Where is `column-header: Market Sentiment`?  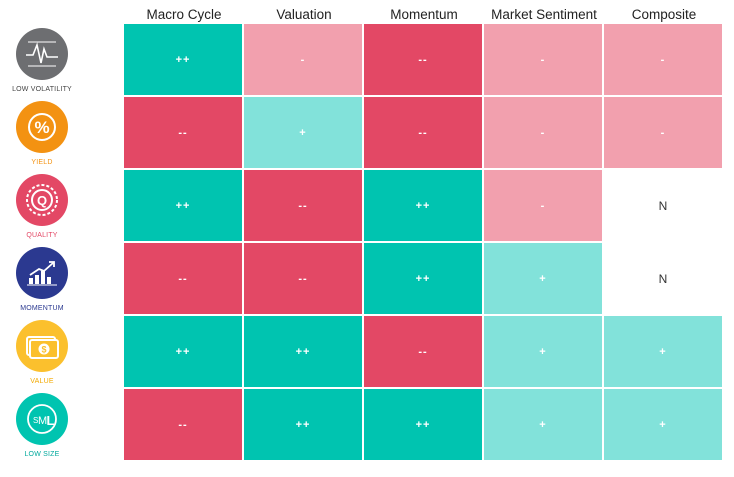 column-header: Market Sentiment is located at coordinates (544, 14).